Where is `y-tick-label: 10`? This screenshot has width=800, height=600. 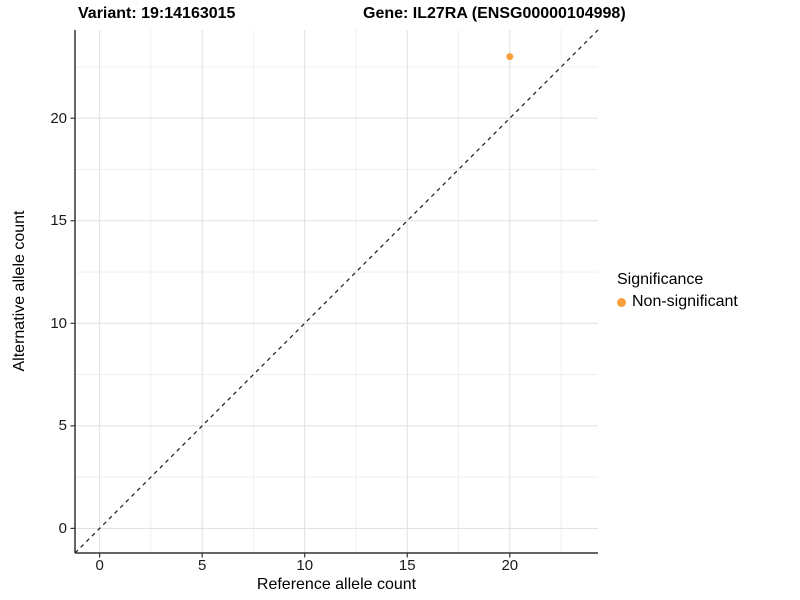
y-tick-label: 10 is located at coordinates (58, 323).